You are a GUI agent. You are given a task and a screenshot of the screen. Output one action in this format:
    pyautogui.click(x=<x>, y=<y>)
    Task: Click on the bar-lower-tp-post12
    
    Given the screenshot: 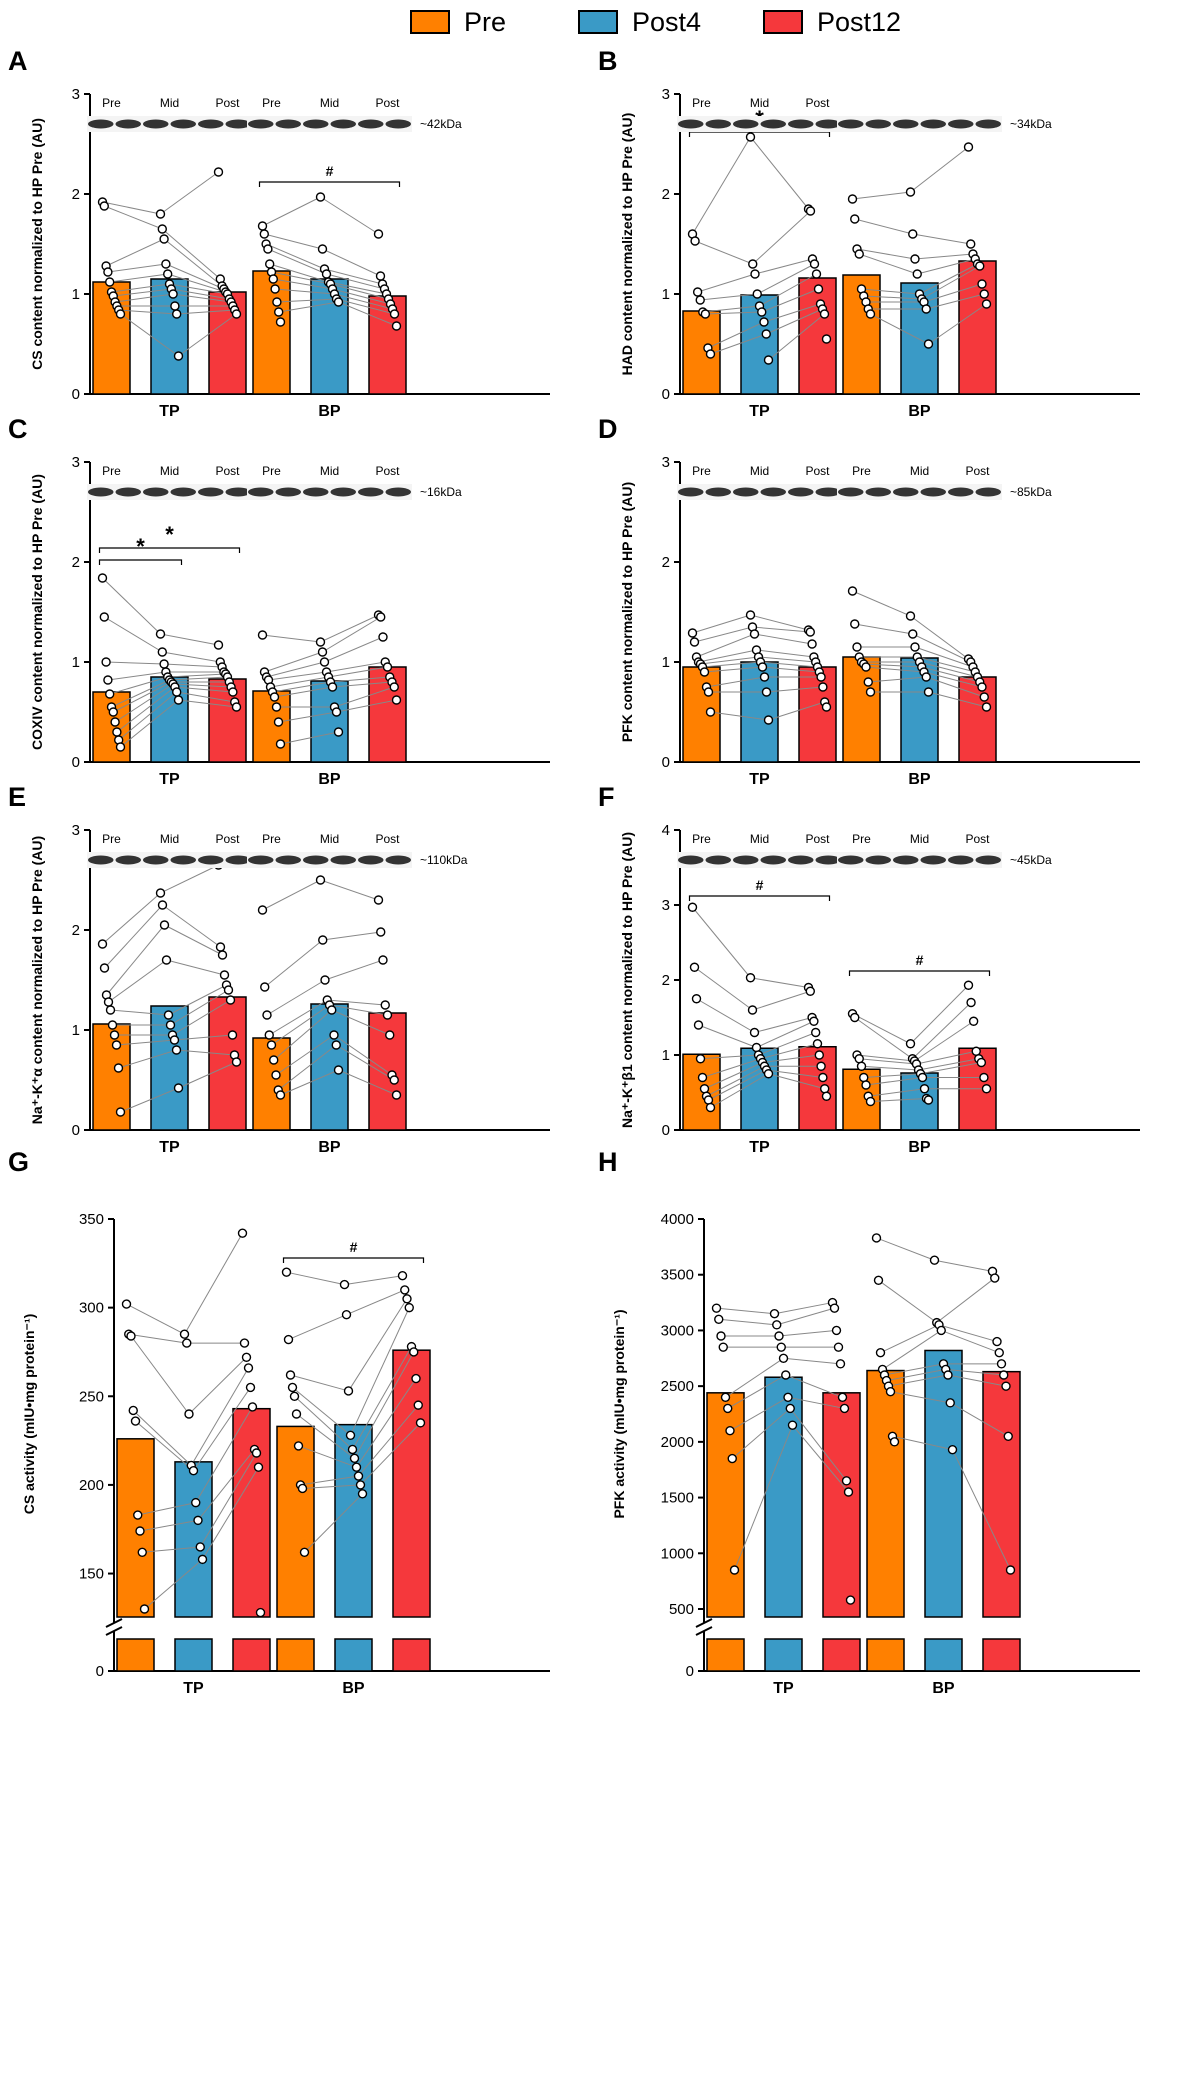 What is the action you would take?
    pyautogui.click(x=841, y=1655)
    